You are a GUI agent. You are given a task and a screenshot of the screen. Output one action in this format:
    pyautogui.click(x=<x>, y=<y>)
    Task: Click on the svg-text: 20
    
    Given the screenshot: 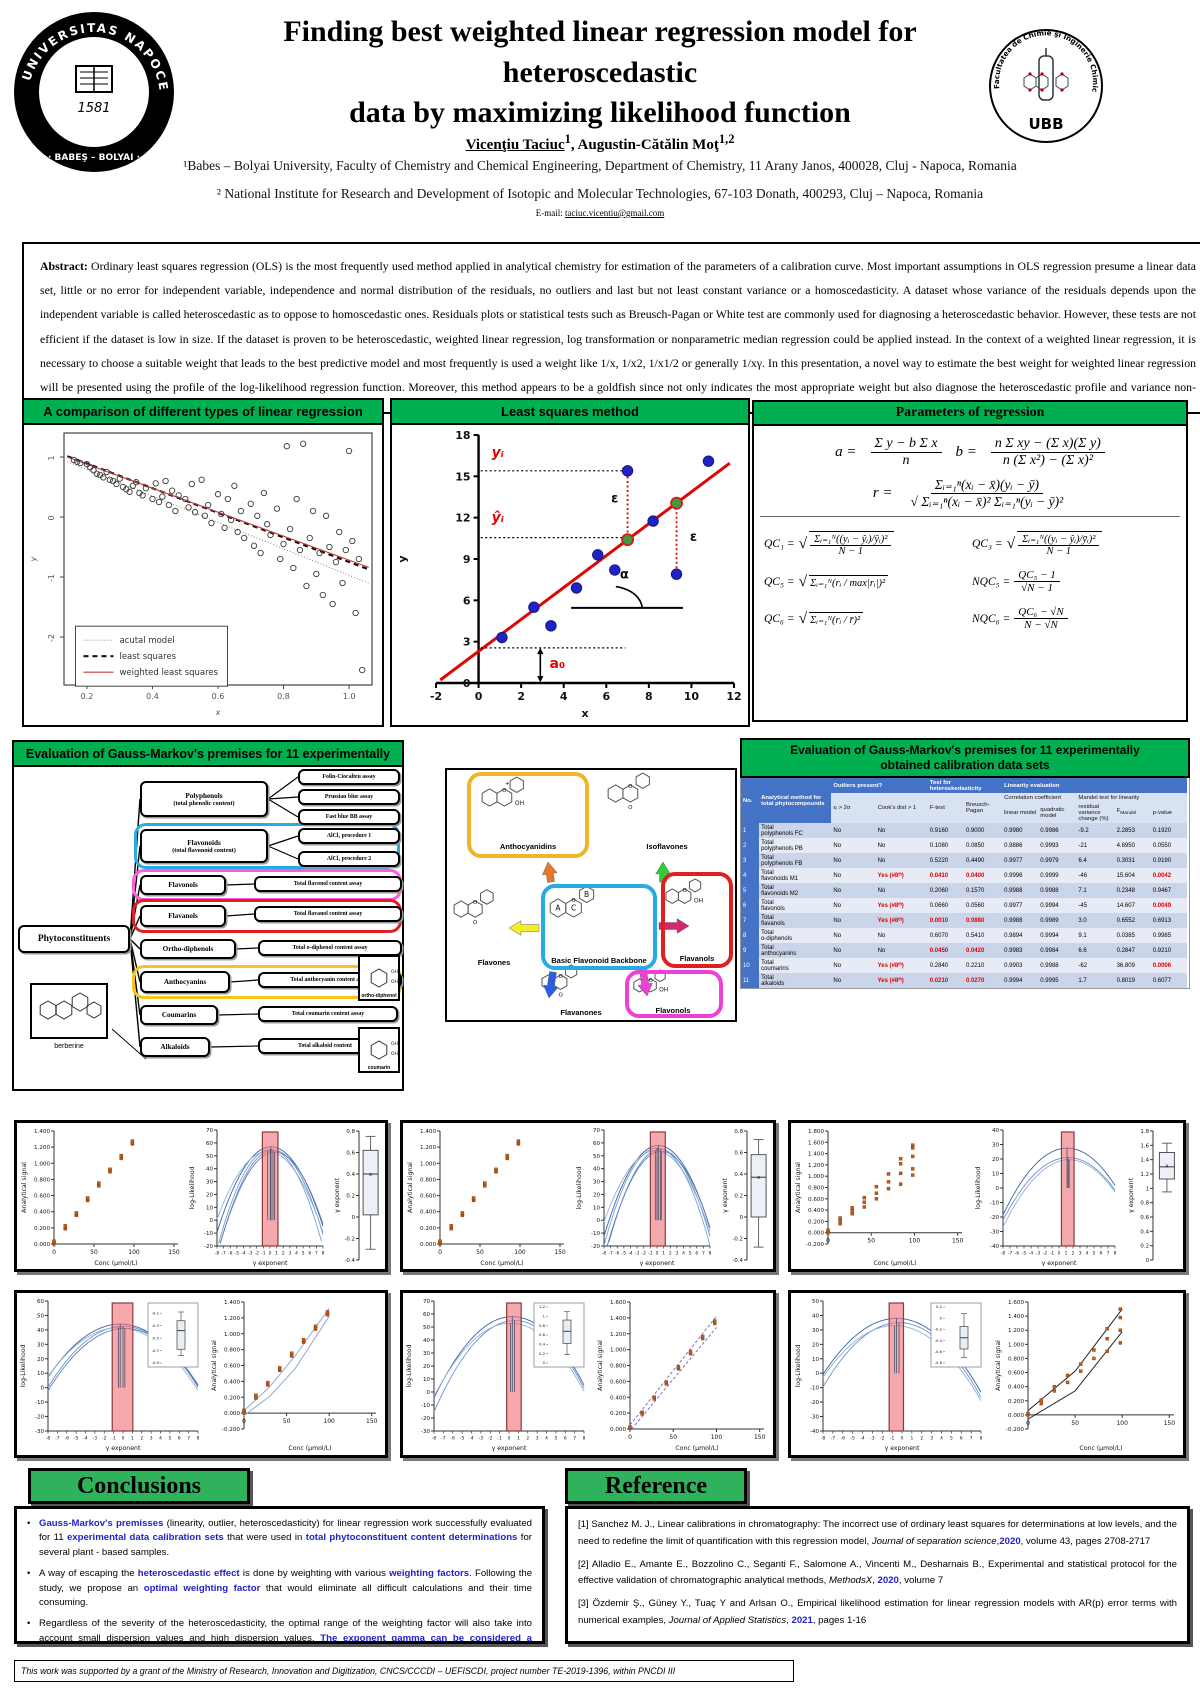 What is the action you would take?
    pyautogui.click(x=815, y=1345)
    